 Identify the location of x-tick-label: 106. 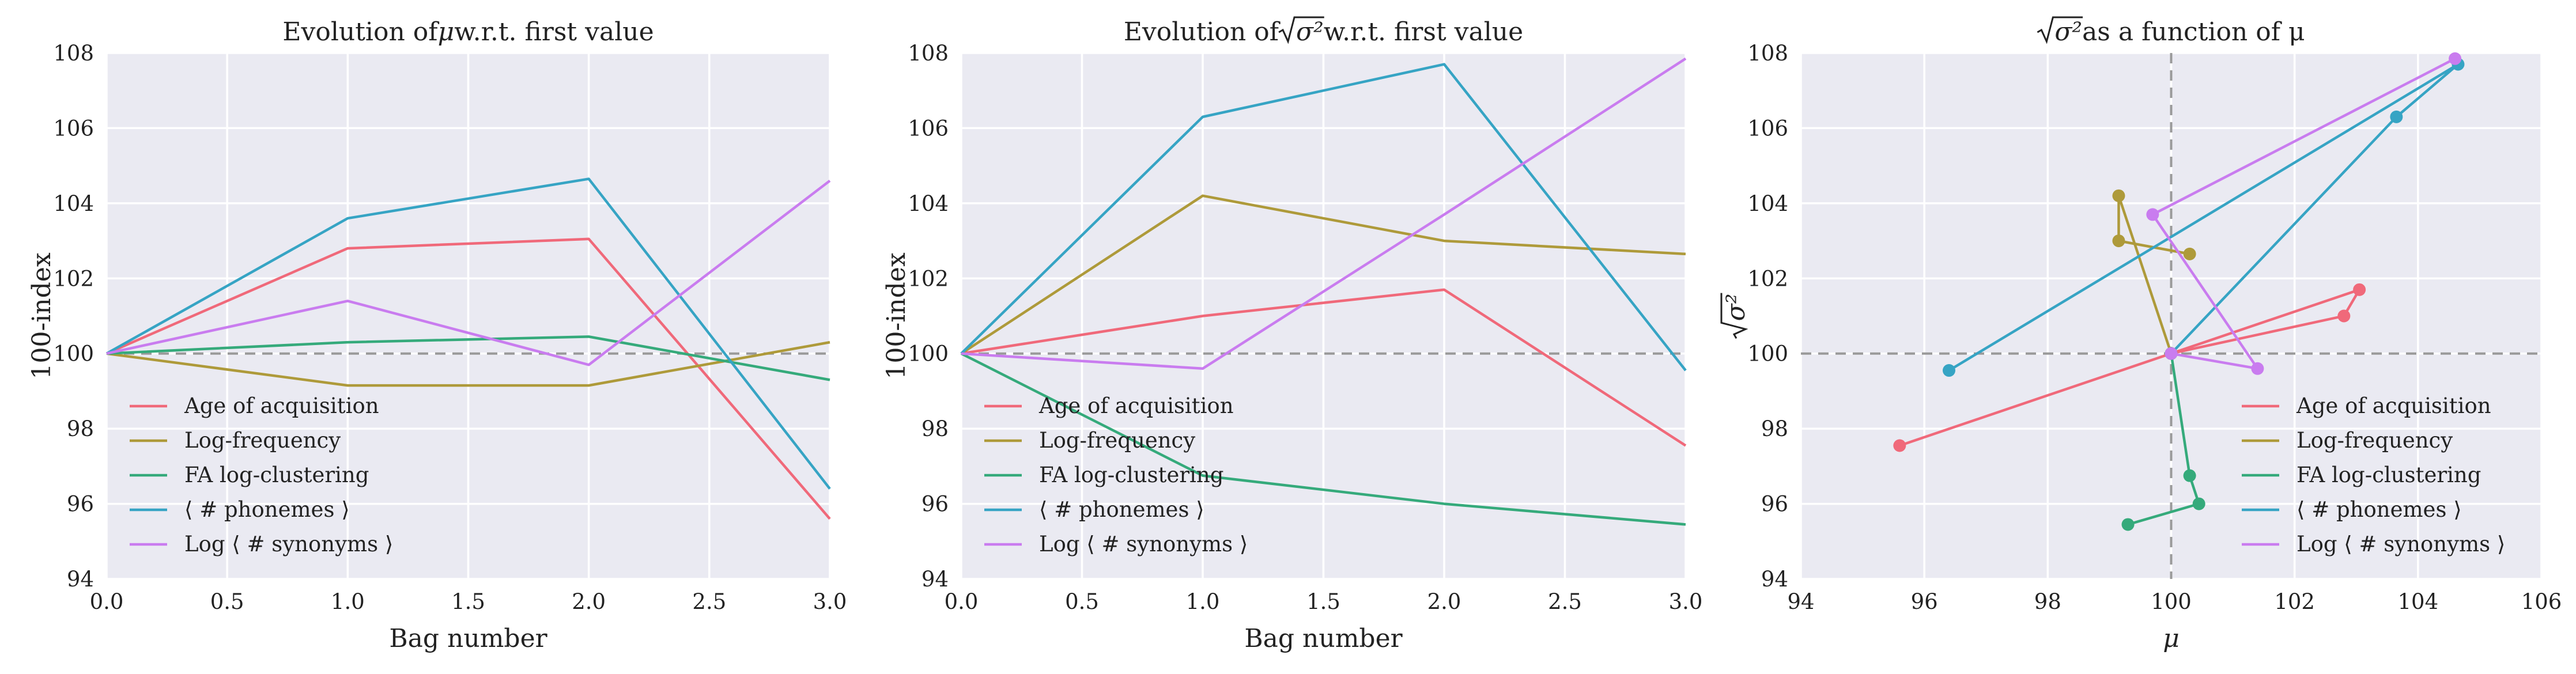
(2541, 601).